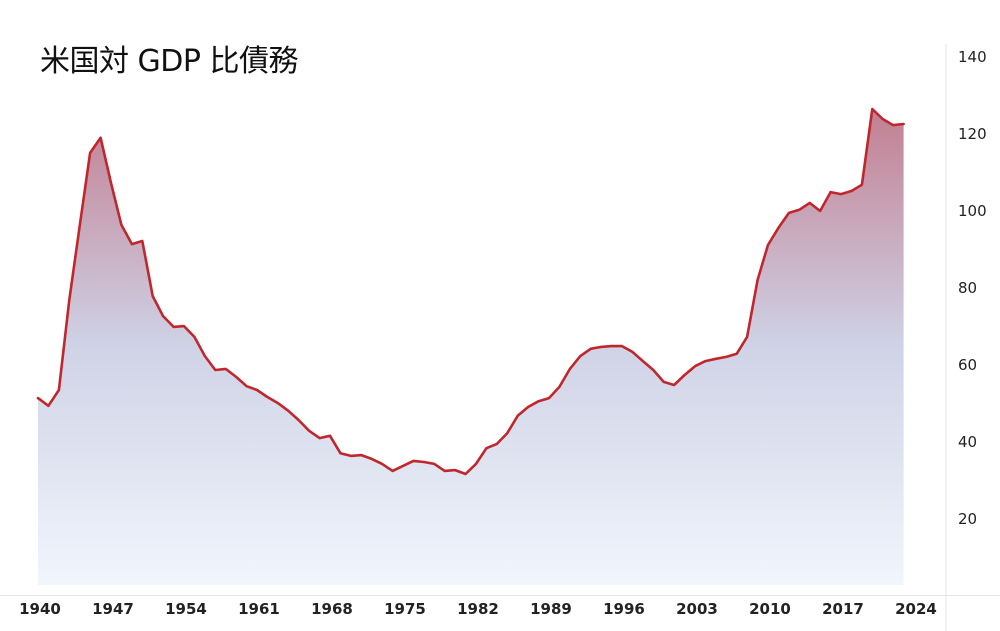 This screenshot has height=631, width=1000. Describe the element at coordinates (169, 61) in the screenshot. I see `chart-title: 米国対 GDP 比債務` at that location.